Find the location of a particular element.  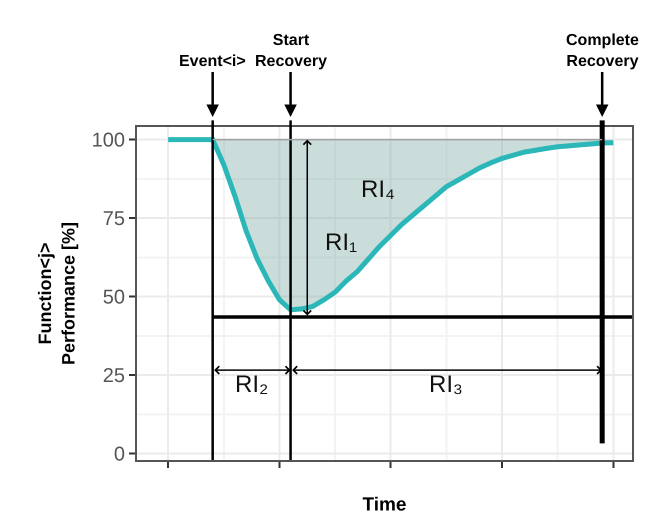

y-tick-label: 75 is located at coordinates (113, 219).